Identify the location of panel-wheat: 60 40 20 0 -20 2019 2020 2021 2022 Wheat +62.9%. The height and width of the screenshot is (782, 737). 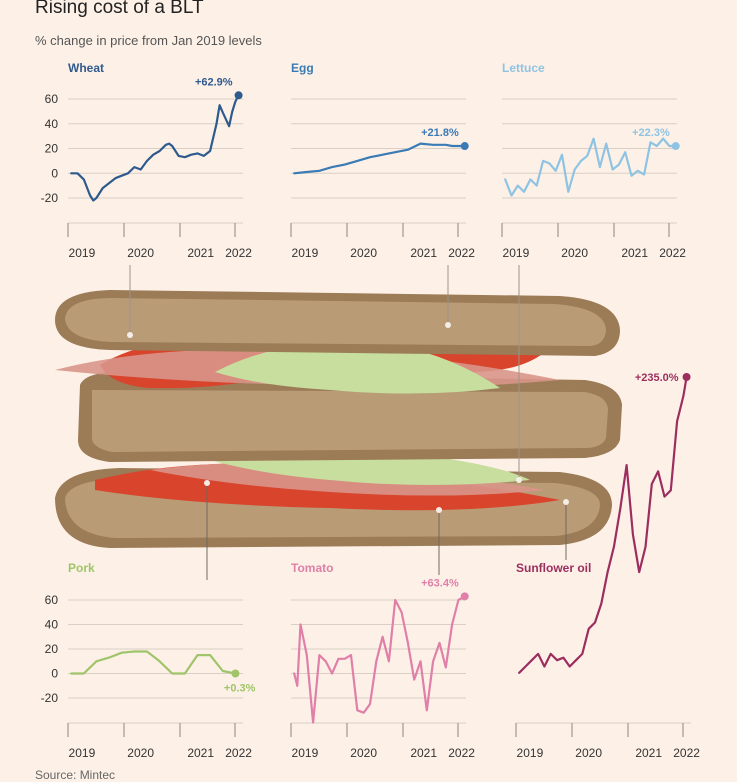
(147, 160).